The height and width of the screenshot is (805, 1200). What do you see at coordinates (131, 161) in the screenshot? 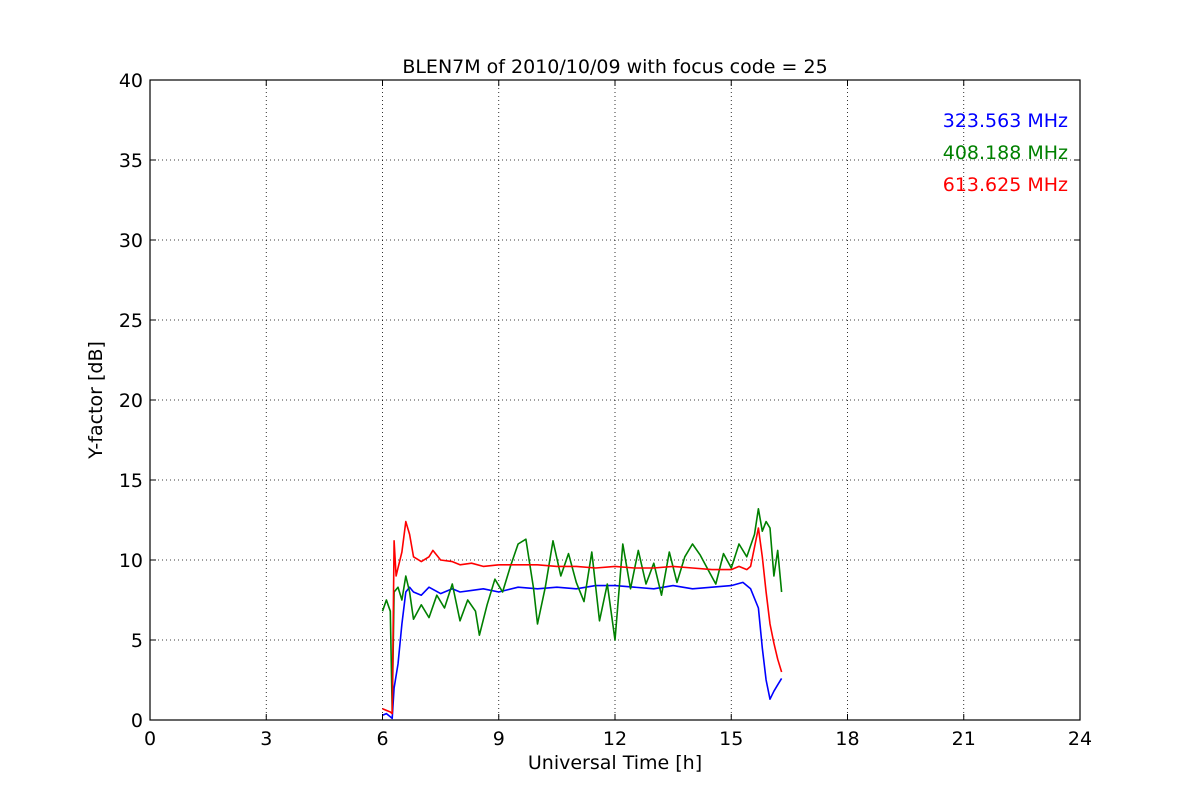
I see `y-tick-label: 35` at bounding box center [131, 161].